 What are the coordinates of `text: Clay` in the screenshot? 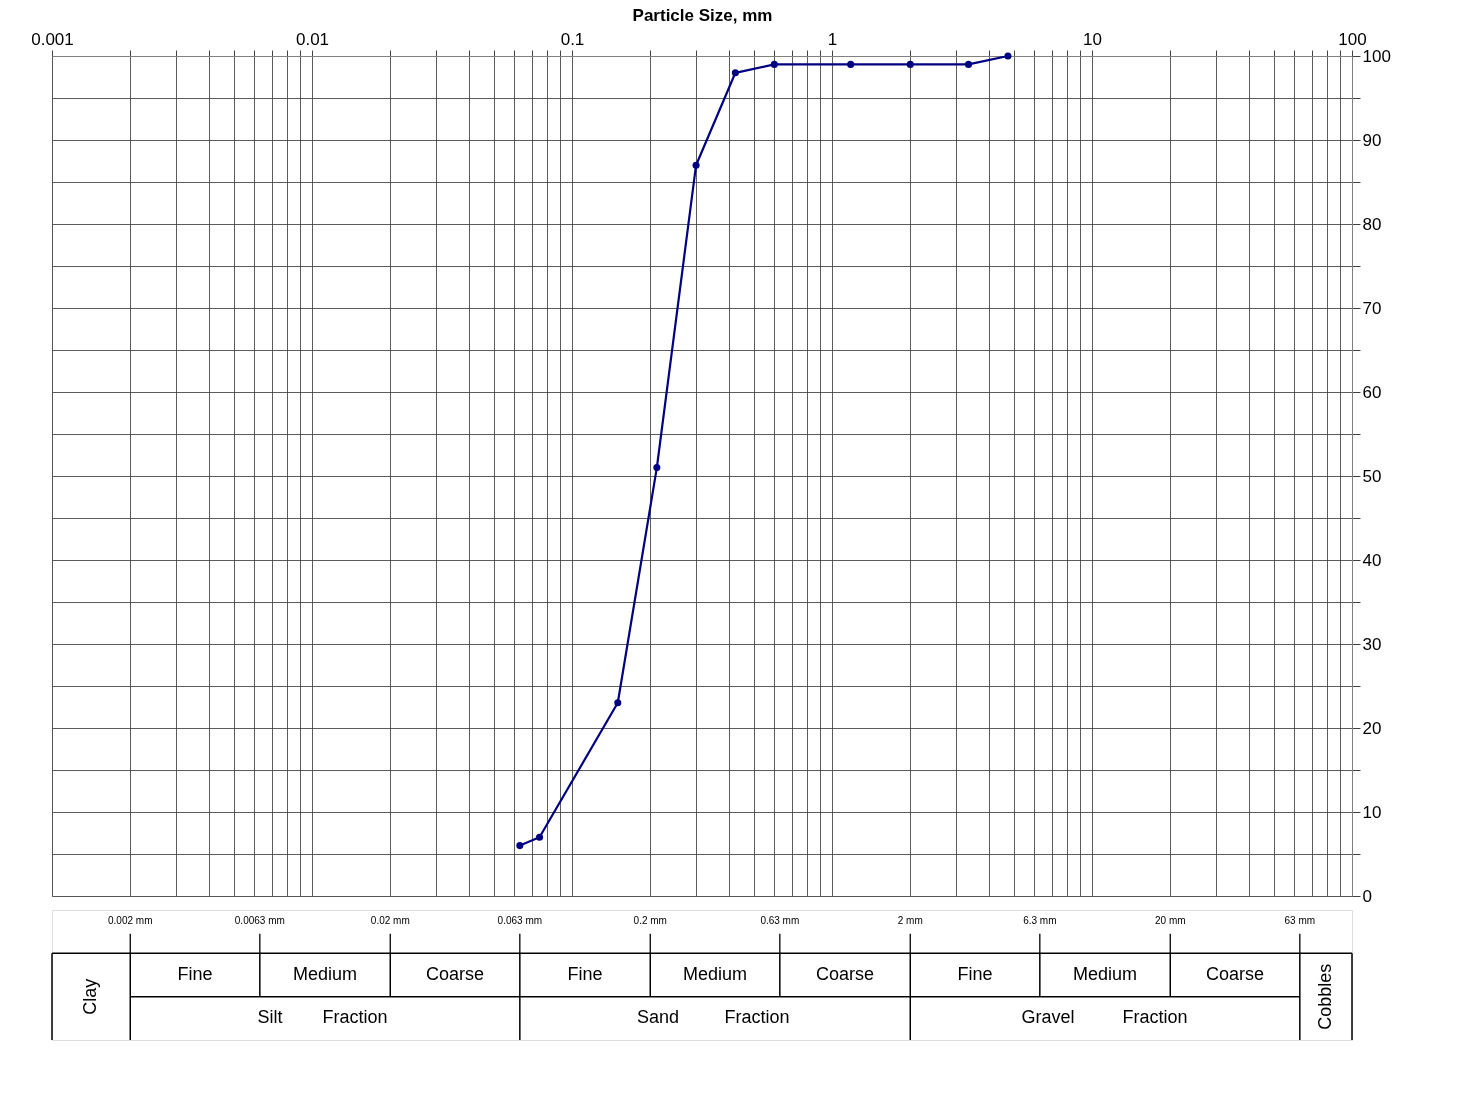 It's located at (90, 996).